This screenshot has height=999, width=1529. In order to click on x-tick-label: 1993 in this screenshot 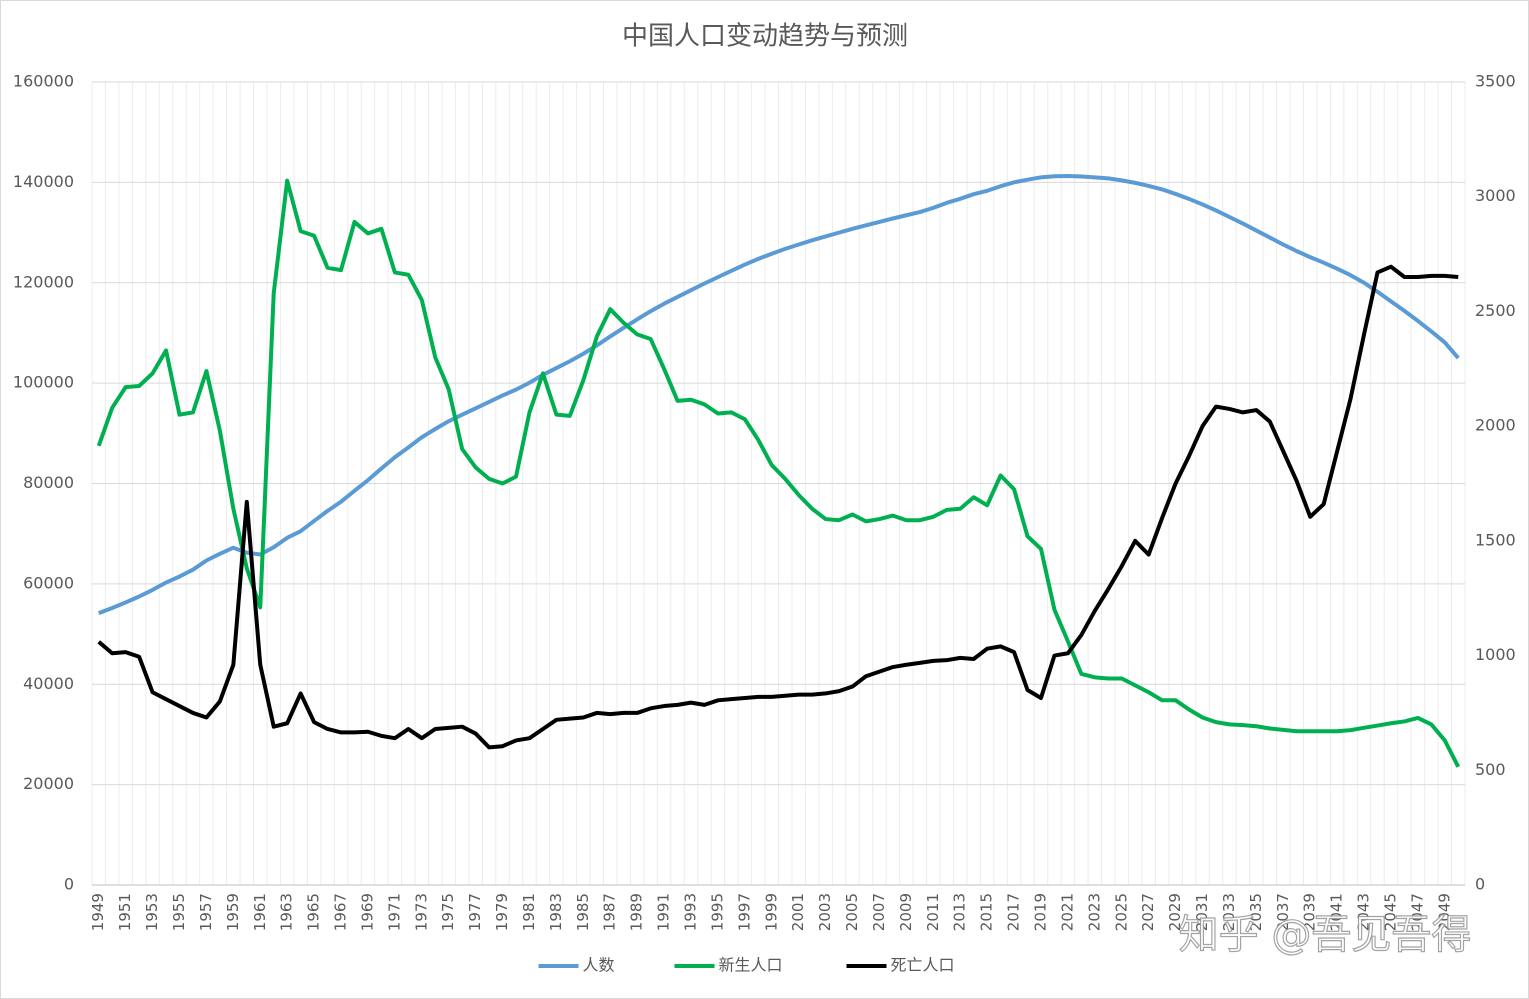, I will do `click(691, 912)`.